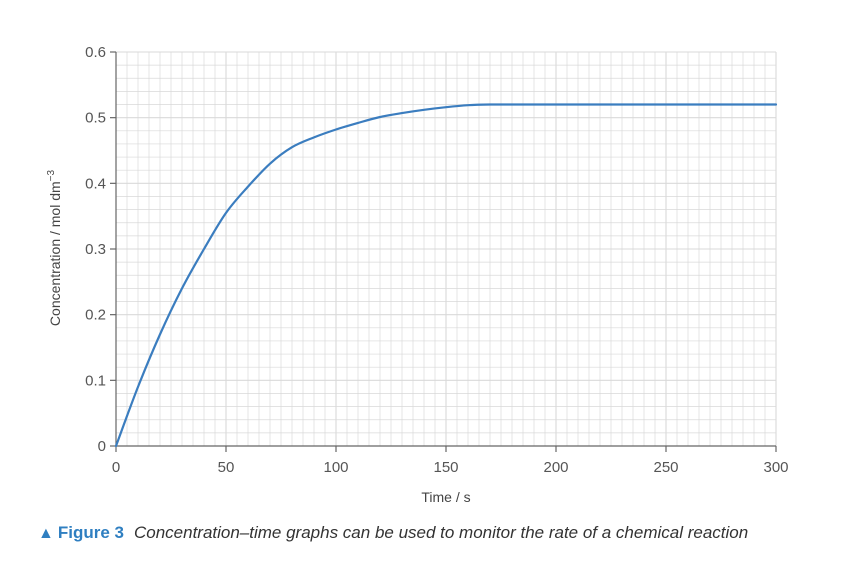 This screenshot has height=581, width=860. What do you see at coordinates (95, 183) in the screenshot?
I see `y-tick-label: 0.4` at bounding box center [95, 183].